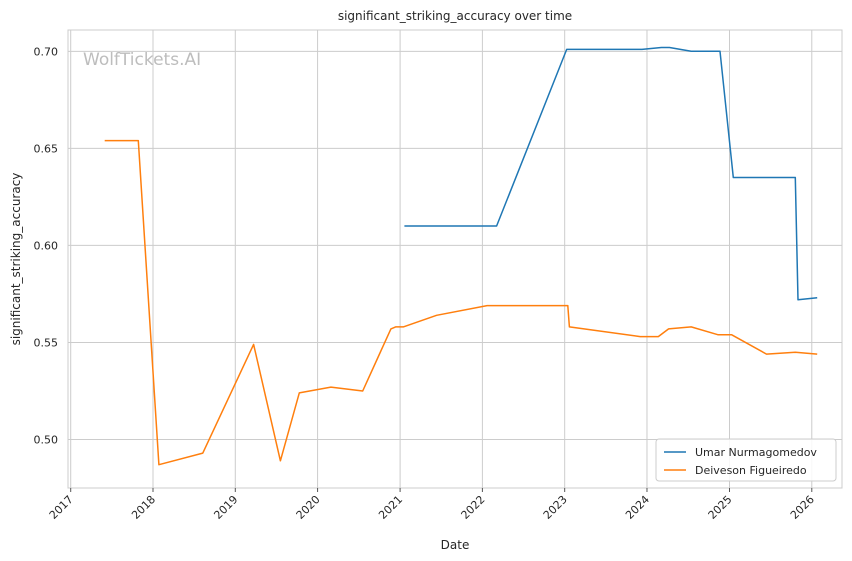  Describe the element at coordinates (46, 148) in the screenshot. I see `y-tick-label: 0.65` at that location.